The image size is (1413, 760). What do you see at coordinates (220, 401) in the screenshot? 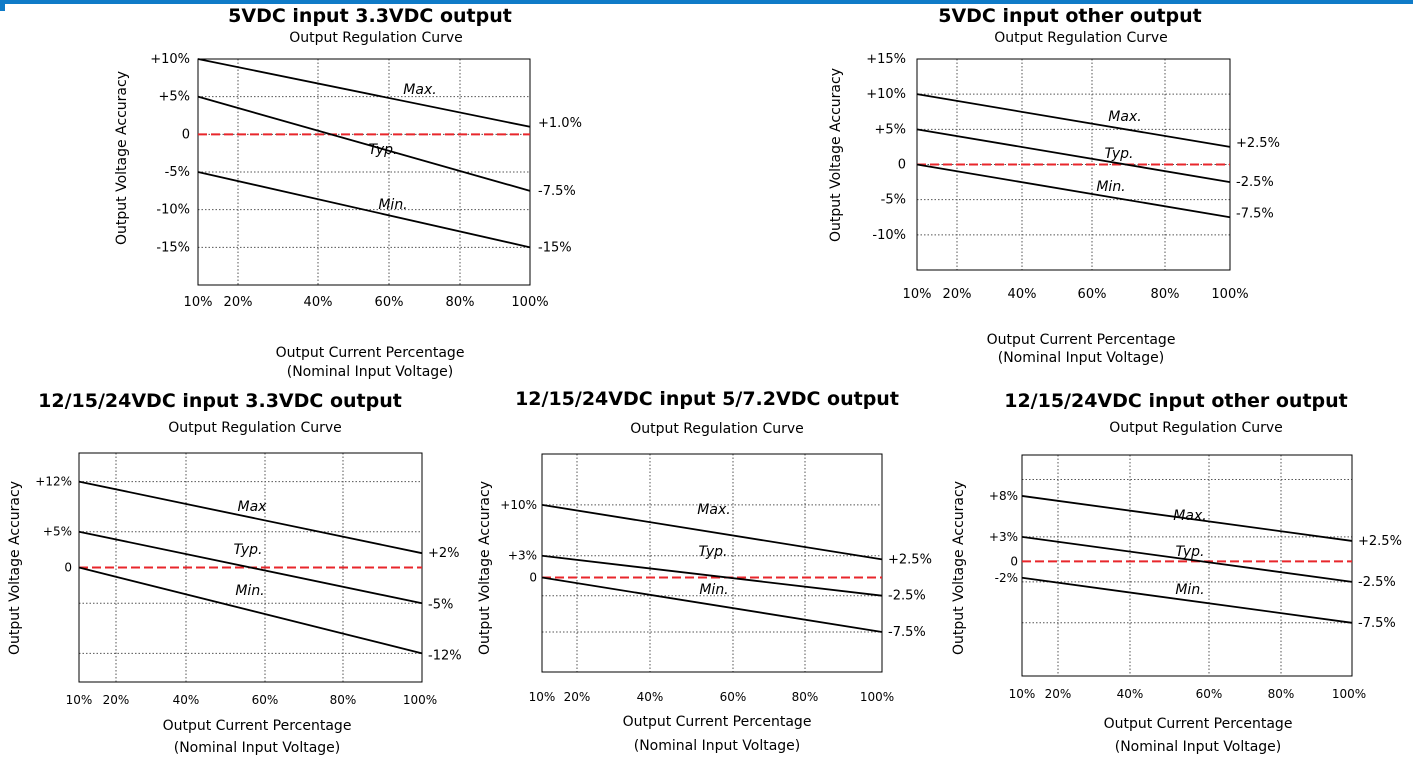
I see `chart-title: 12/15/24VDC input 3.3VDC output` at bounding box center [220, 401].